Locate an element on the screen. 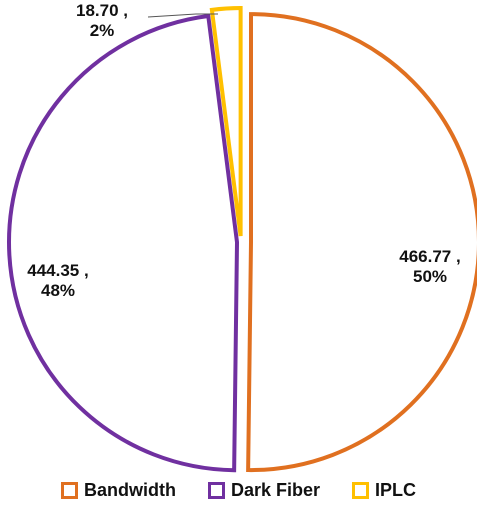  data-label-value: 18.70 , is located at coordinates (102, 10).